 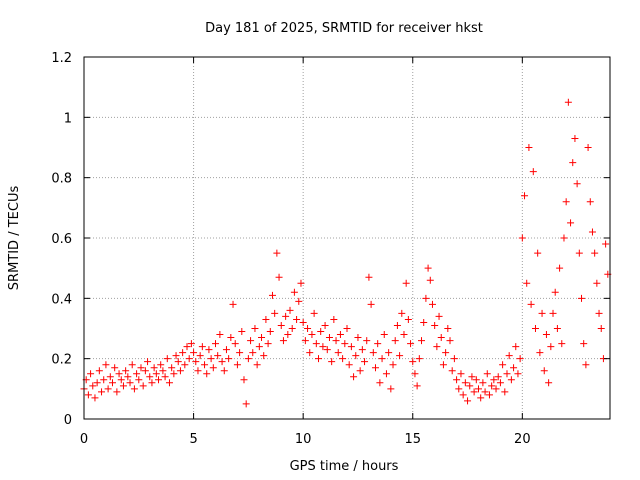 I want to click on x-tick-label: 0, so click(x=84, y=439).